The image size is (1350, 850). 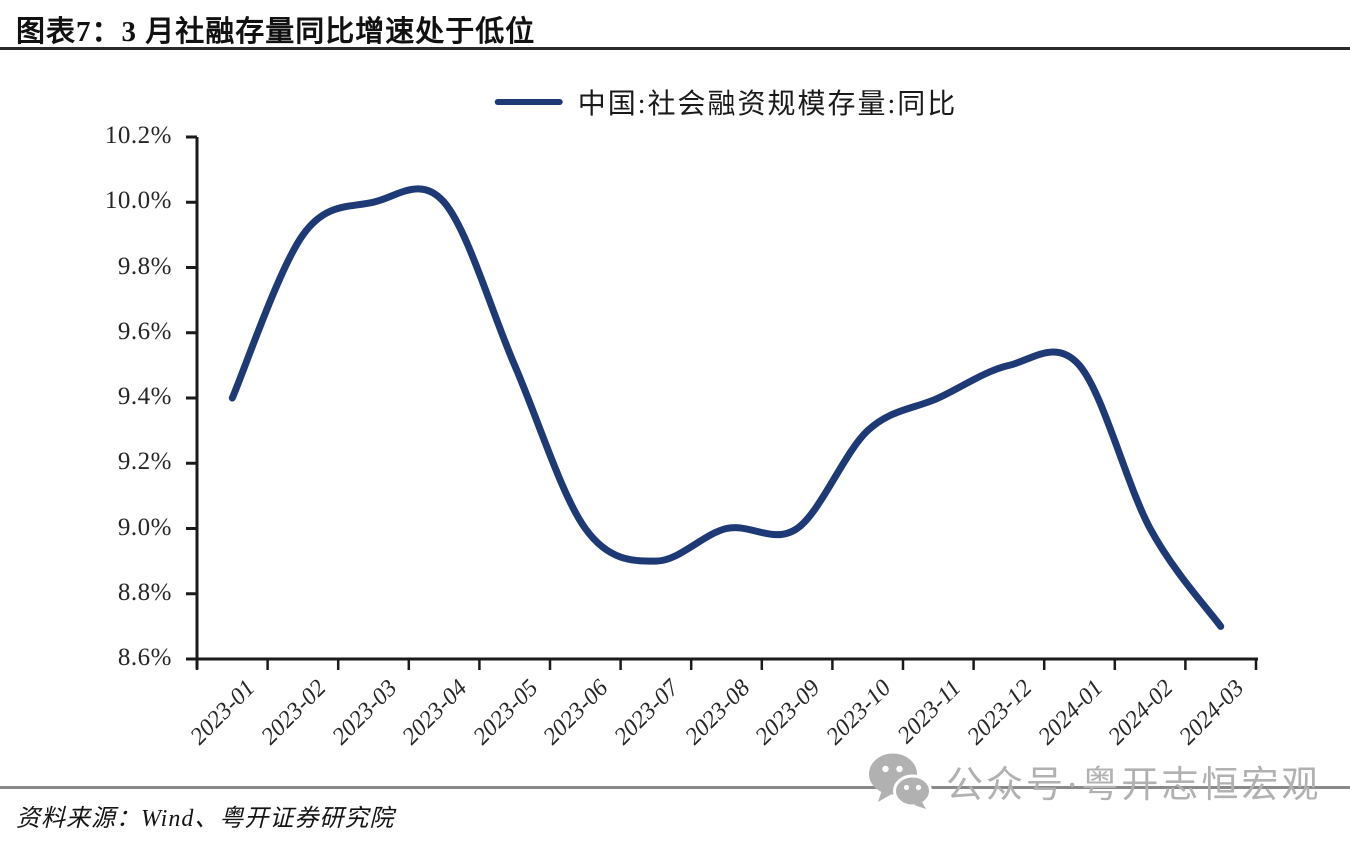 I want to click on legend-series-label: 中国:社会融资规模存量:同比, so click(x=767, y=104).